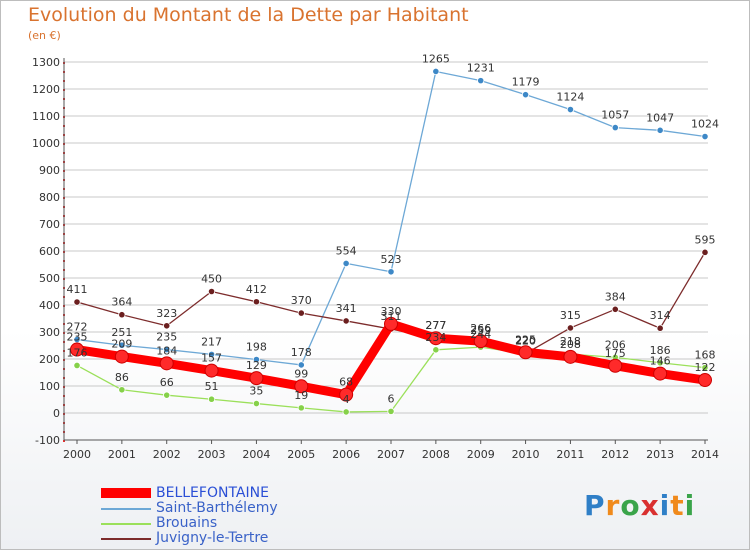 This screenshot has width=750, height=550. Describe the element at coordinates (217, 508) in the screenshot. I see `legend-label: Saint-Barthélemy` at that location.